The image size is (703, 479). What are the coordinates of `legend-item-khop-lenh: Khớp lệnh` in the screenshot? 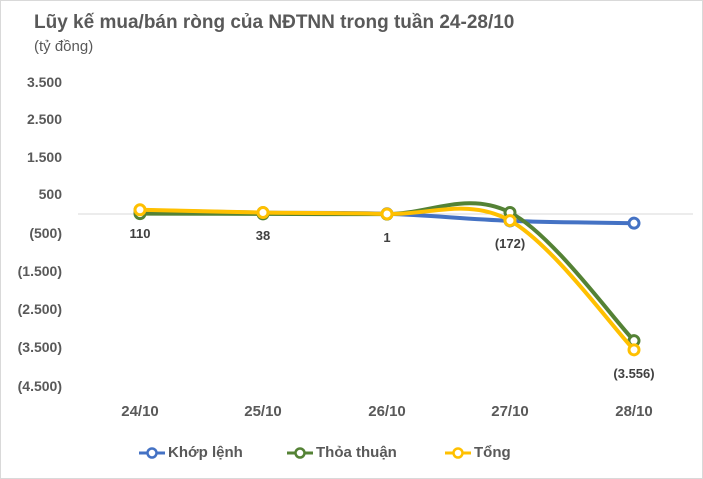 It's located at (190, 452).